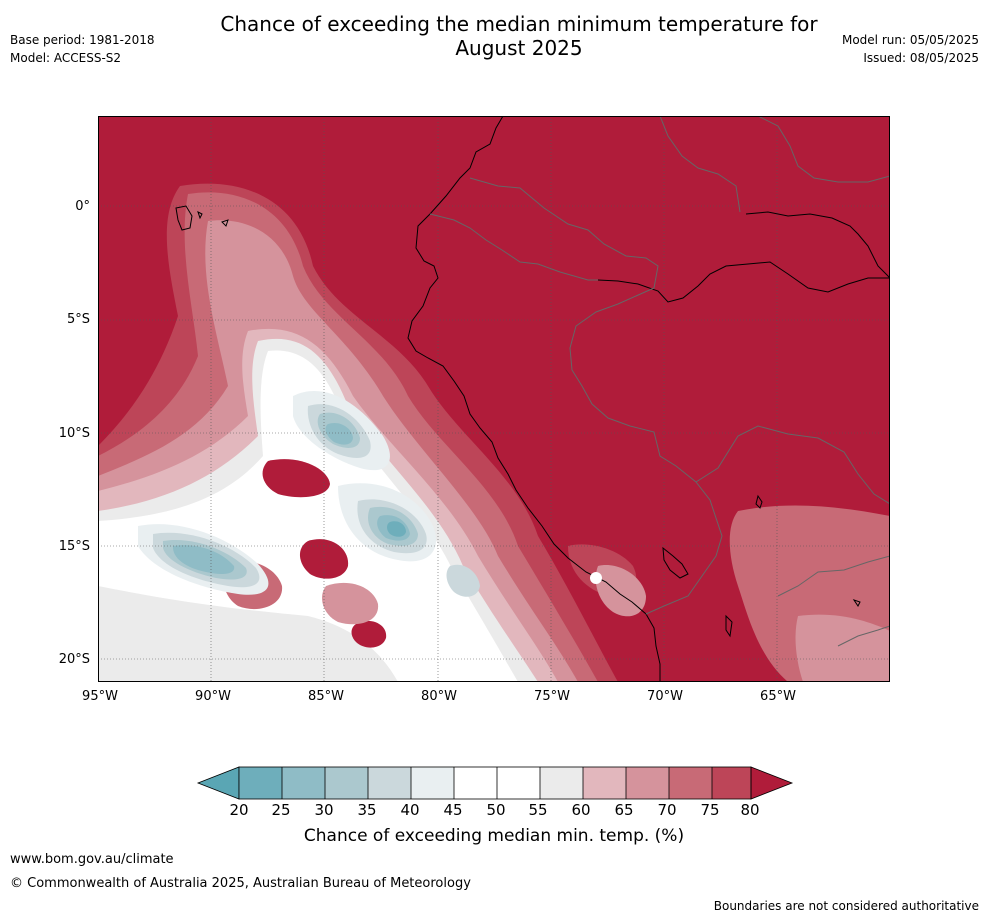 Image resolution: width=988 pixels, height=919 pixels. Describe the element at coordinates (213, 696) in the screenshot. I see `lon-label-90w: 90°W` at that location.